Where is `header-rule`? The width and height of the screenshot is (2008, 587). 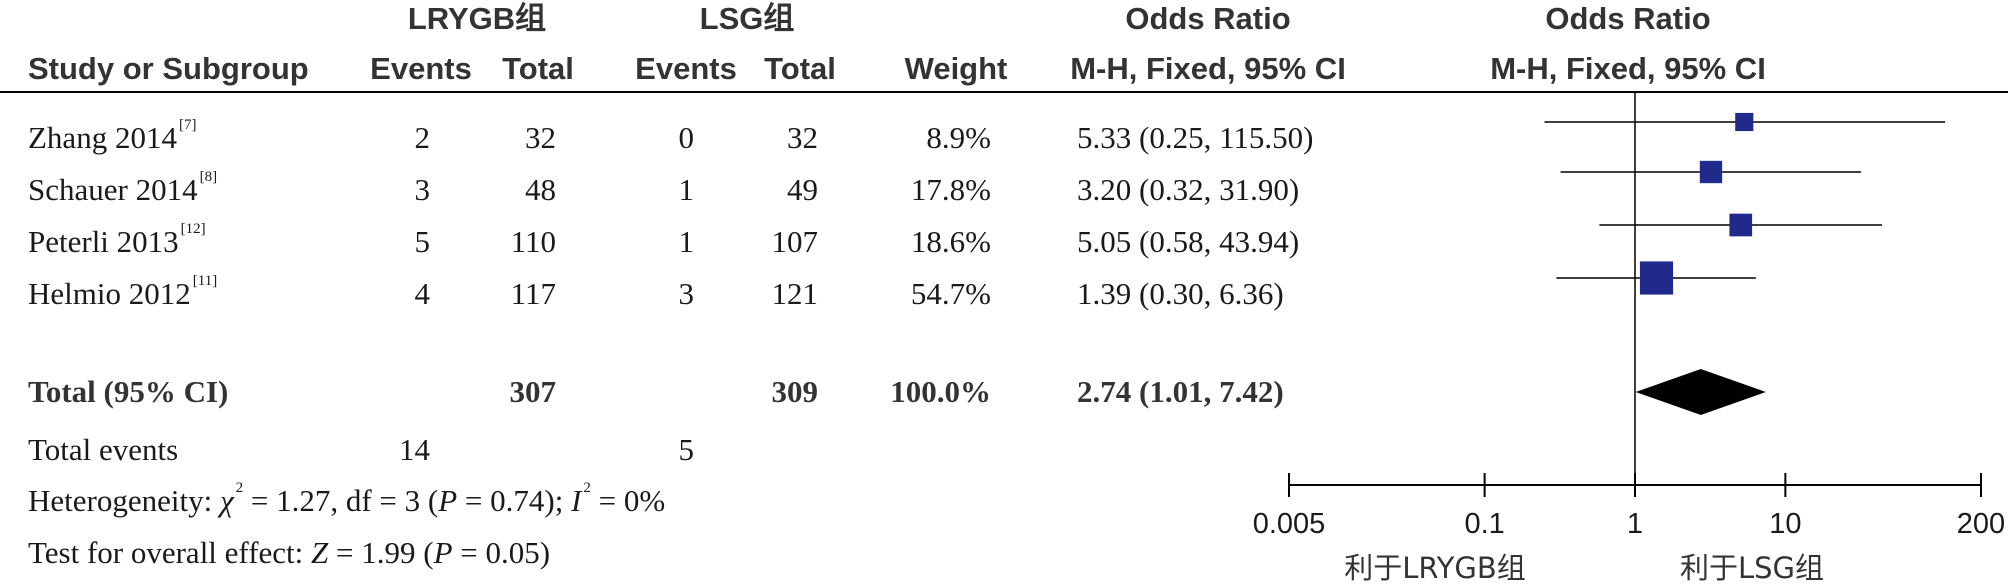 header-rule is located at coordinates (1004, 92).